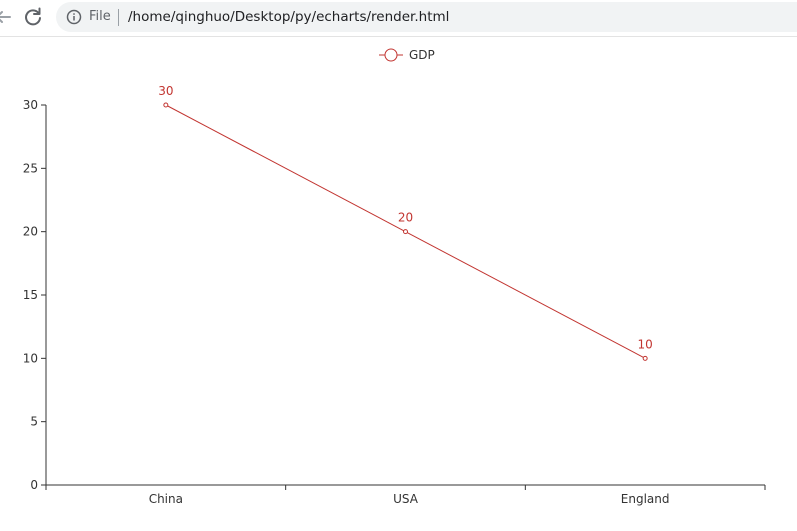 The image size is (797, 531). What do you see at coordinates (30, 232) in the screenshot?
I see `y-tick-label: 20` at bounding box center [30, 232].